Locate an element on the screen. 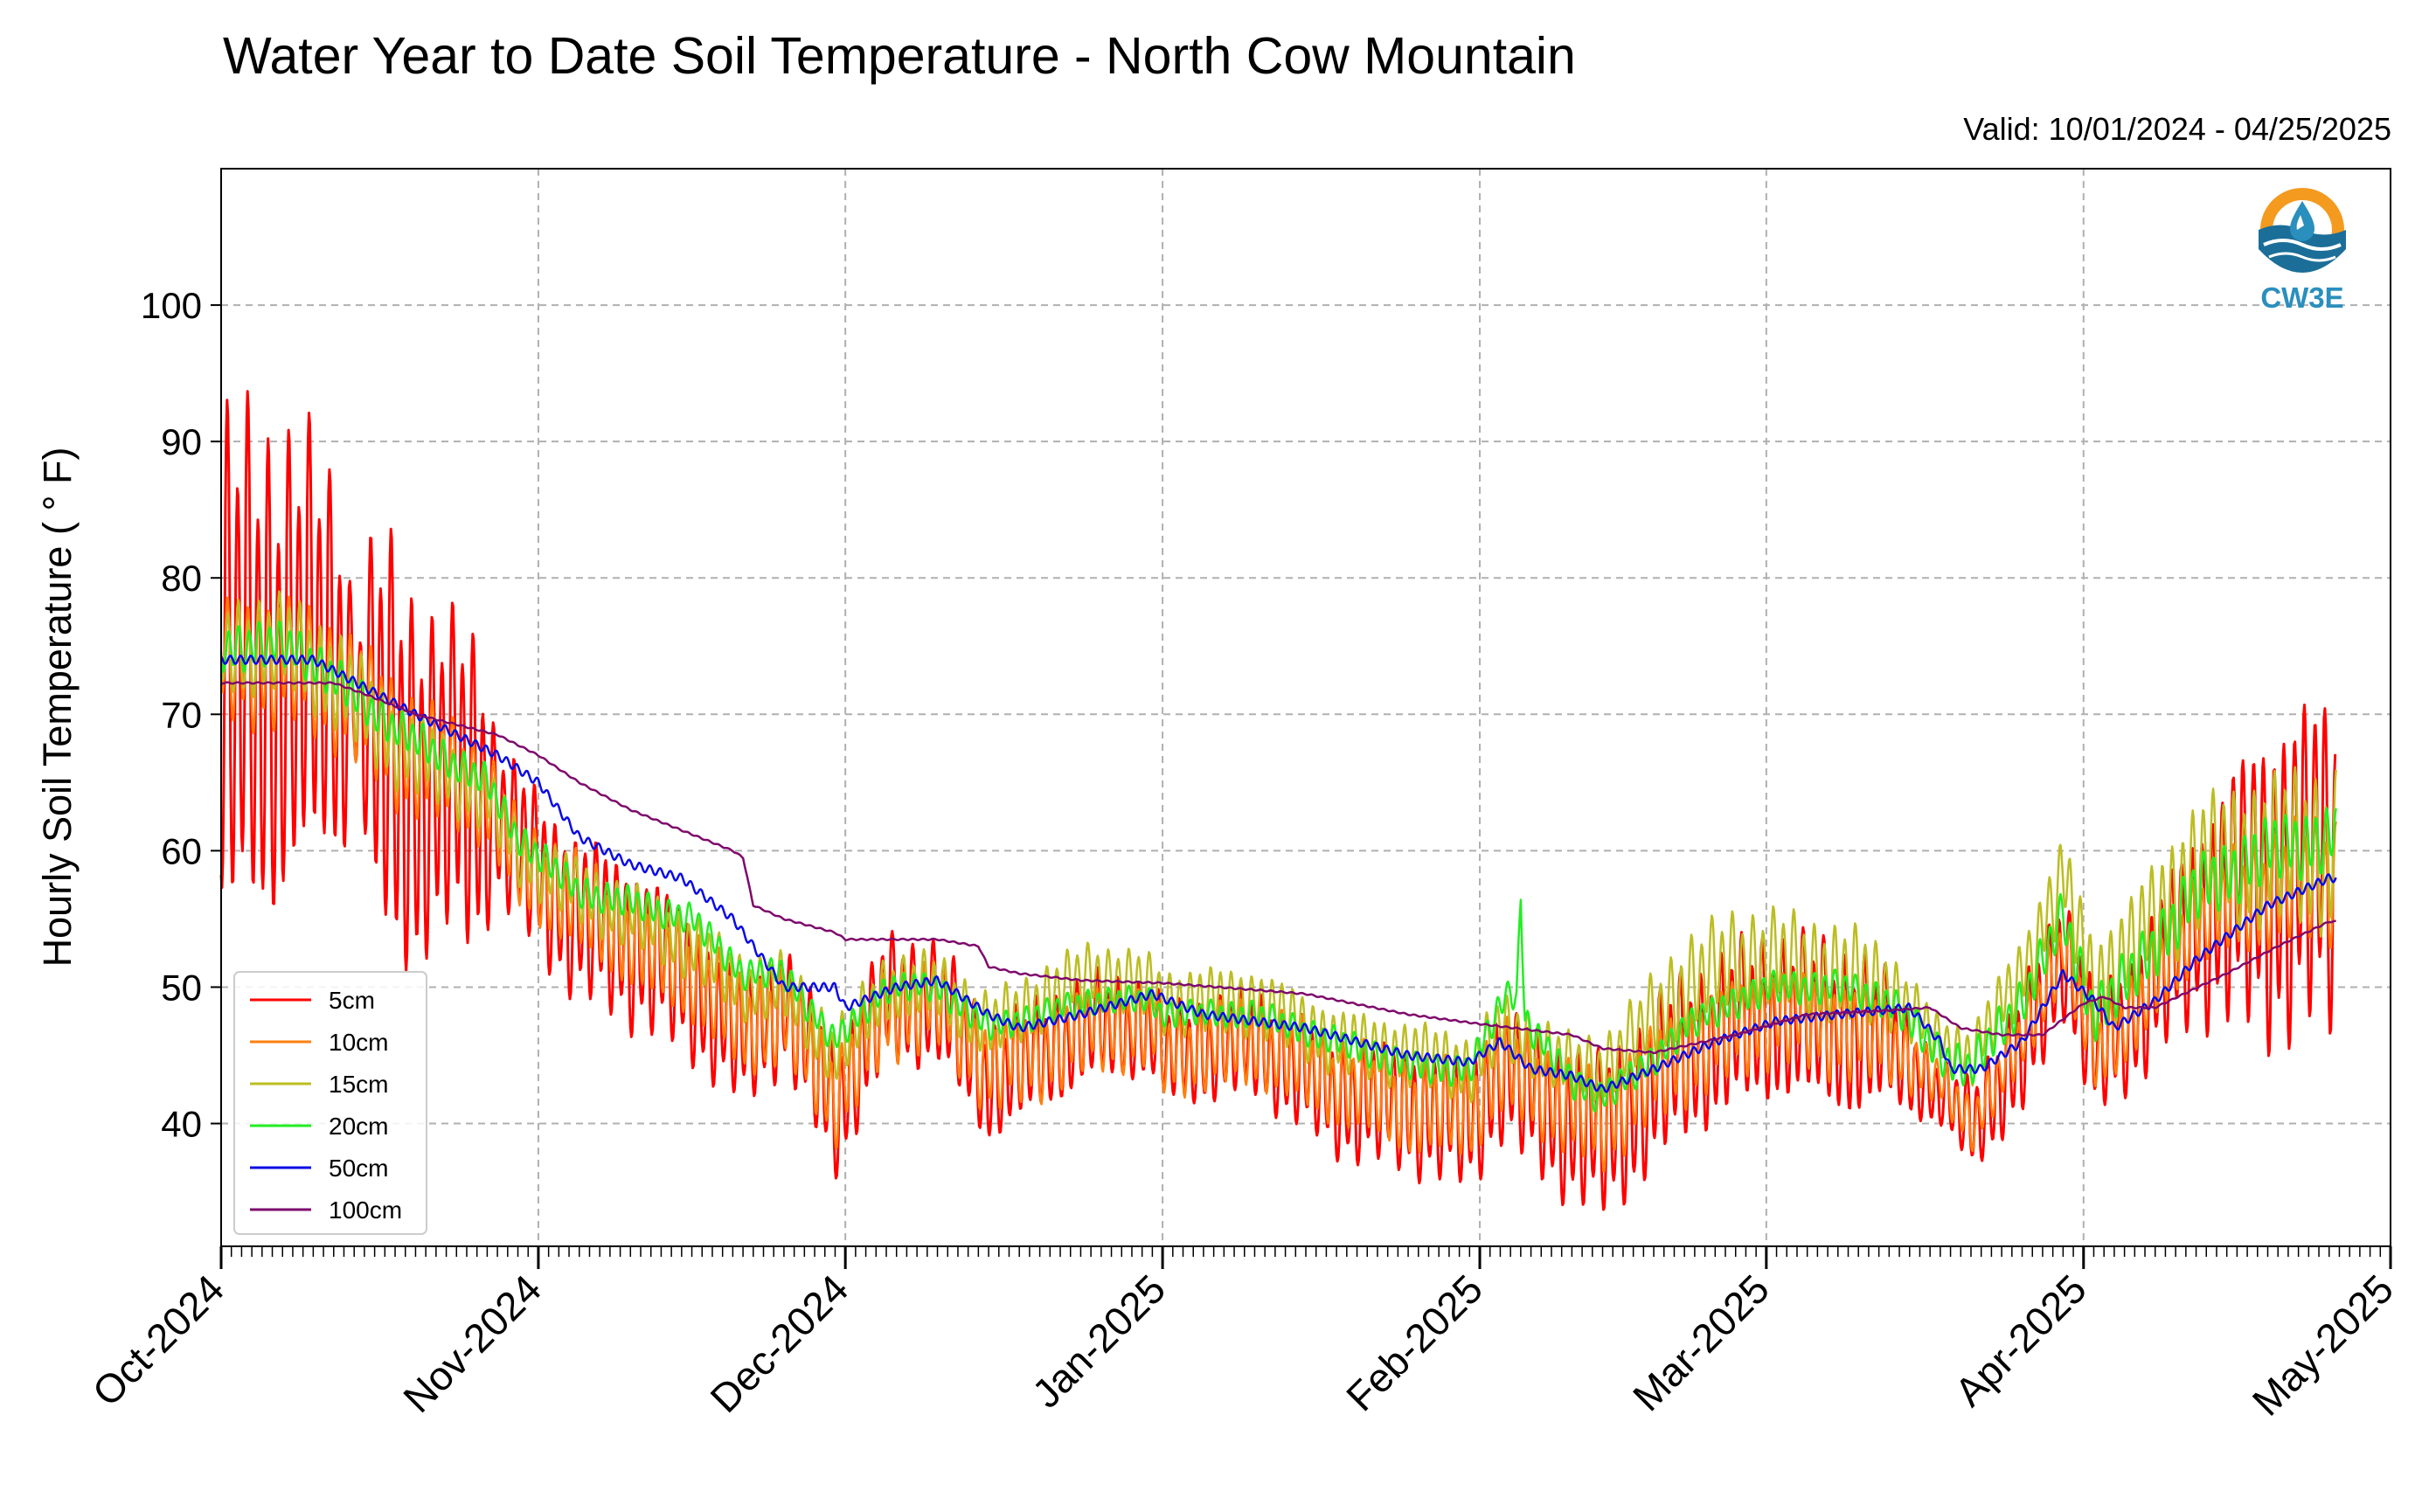  y-tick-label: 60 is located at coordinates (182, 850).